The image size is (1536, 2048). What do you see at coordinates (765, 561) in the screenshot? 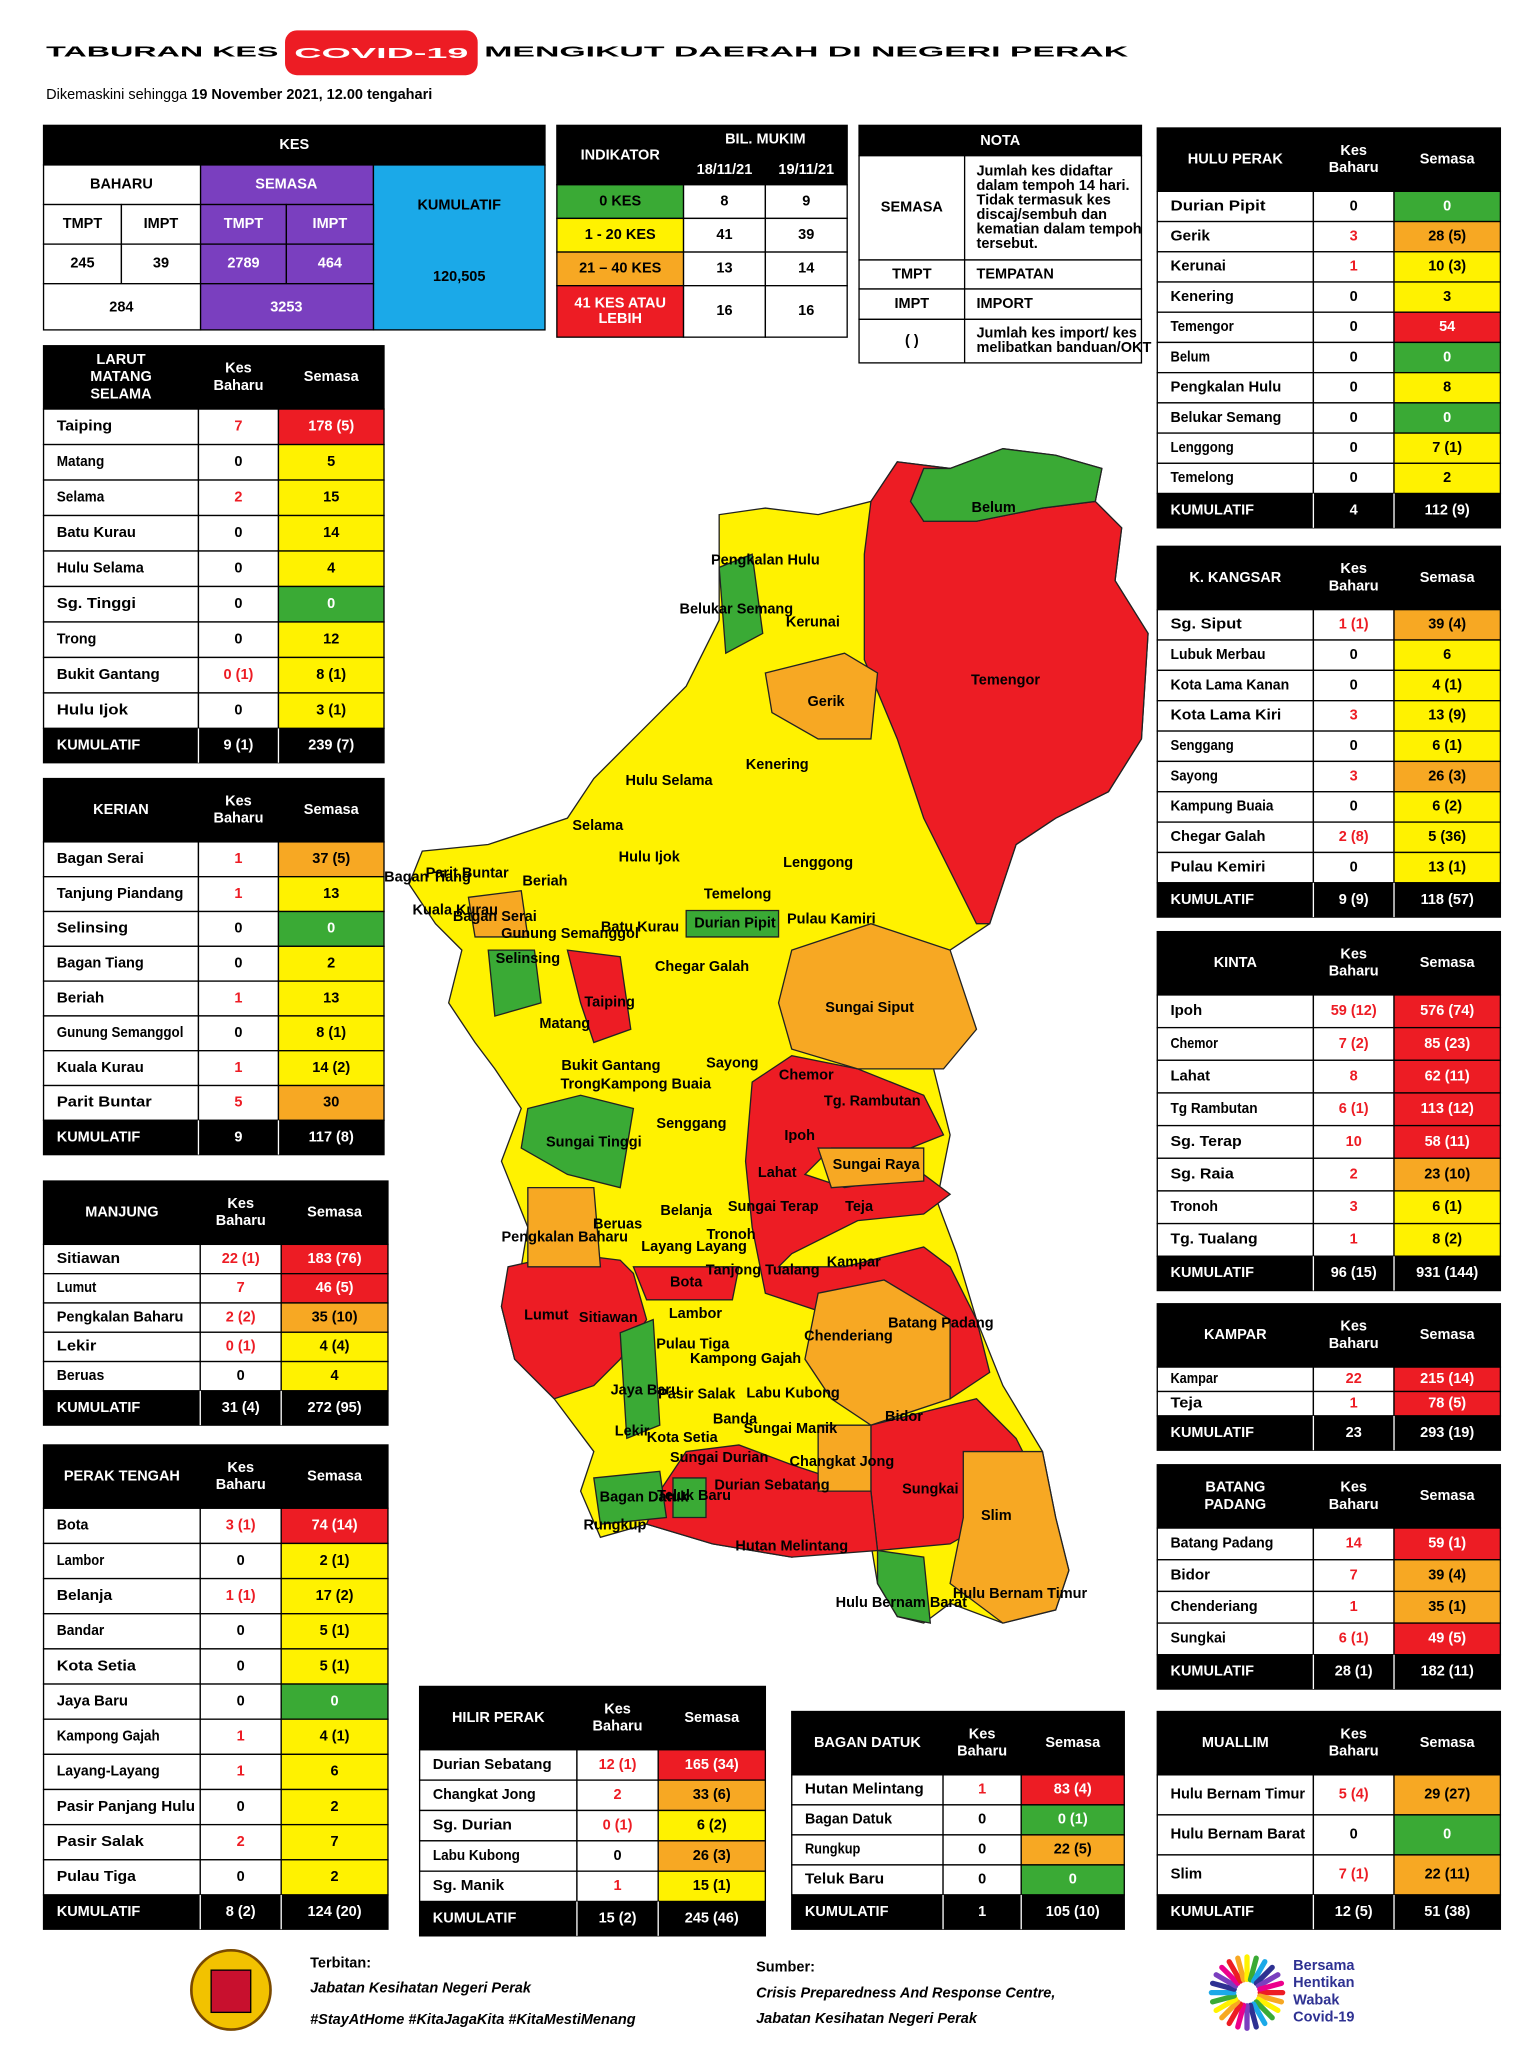
I see `map-label: Pengkalan Hulu` at bounding box center [765, 561].